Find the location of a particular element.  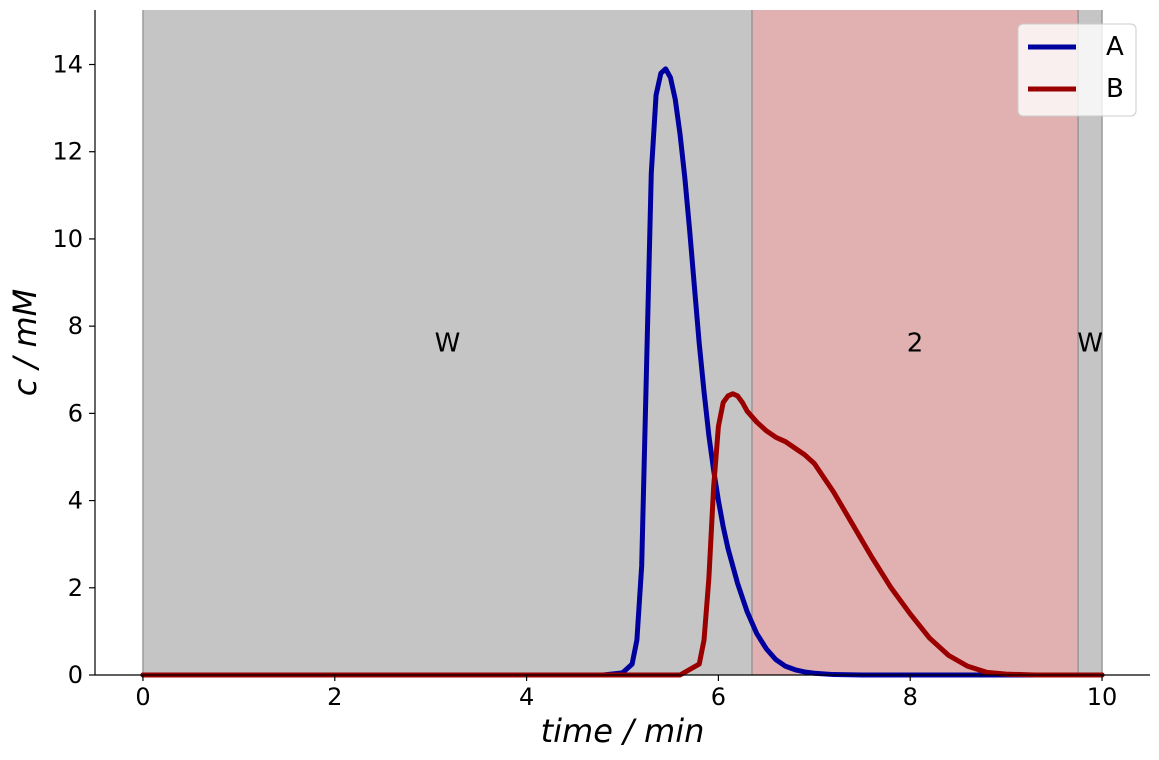

x-tick-label: 6 is located at coordinates (718, 697).